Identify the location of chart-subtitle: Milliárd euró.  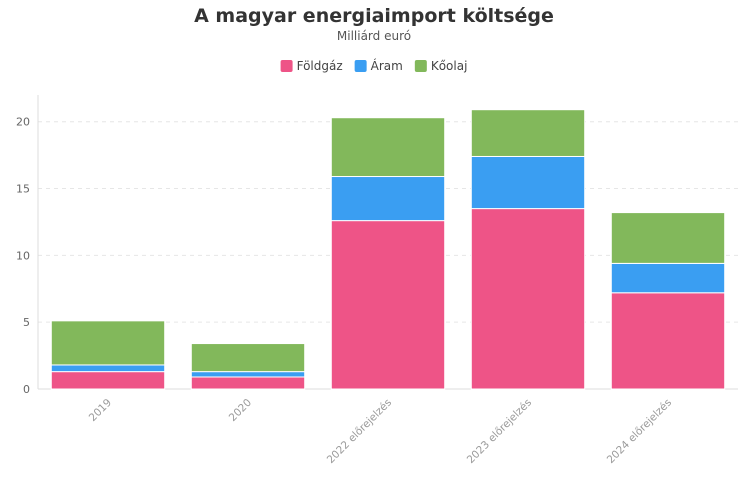
(374, 36).